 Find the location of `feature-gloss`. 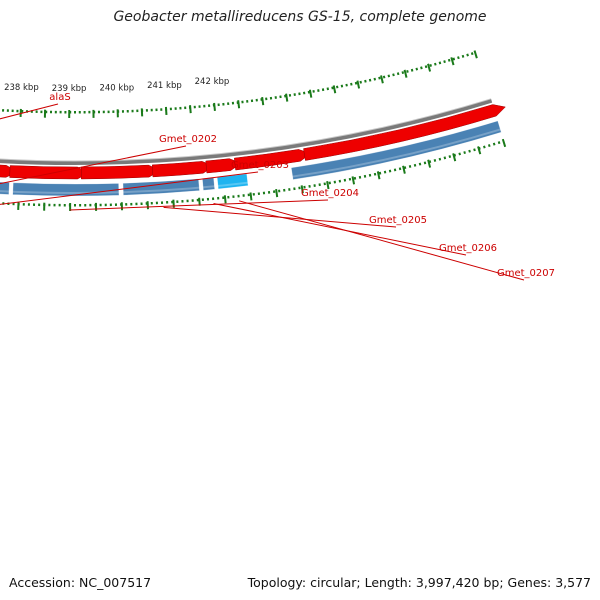

feature-gloss is located at coordinates (250, 161).